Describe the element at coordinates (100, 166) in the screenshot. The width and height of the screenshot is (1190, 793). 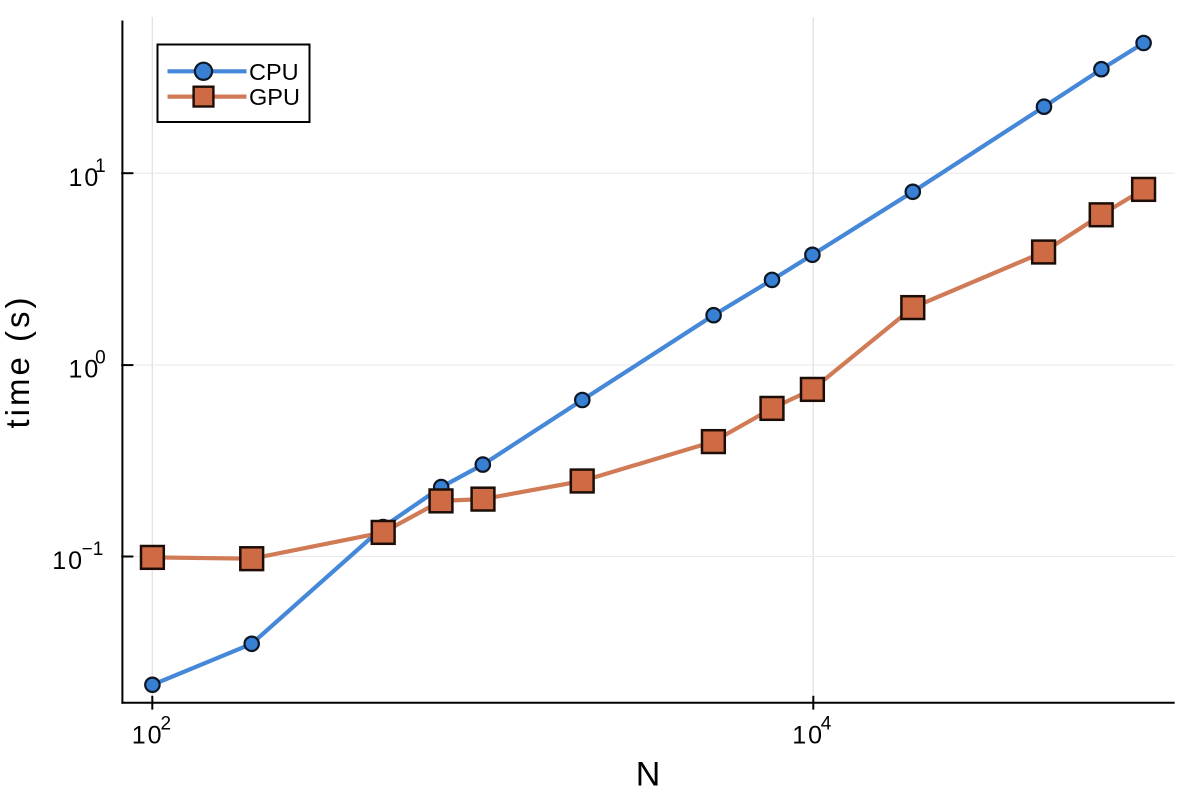
I see `svg-text: 1` at that location.